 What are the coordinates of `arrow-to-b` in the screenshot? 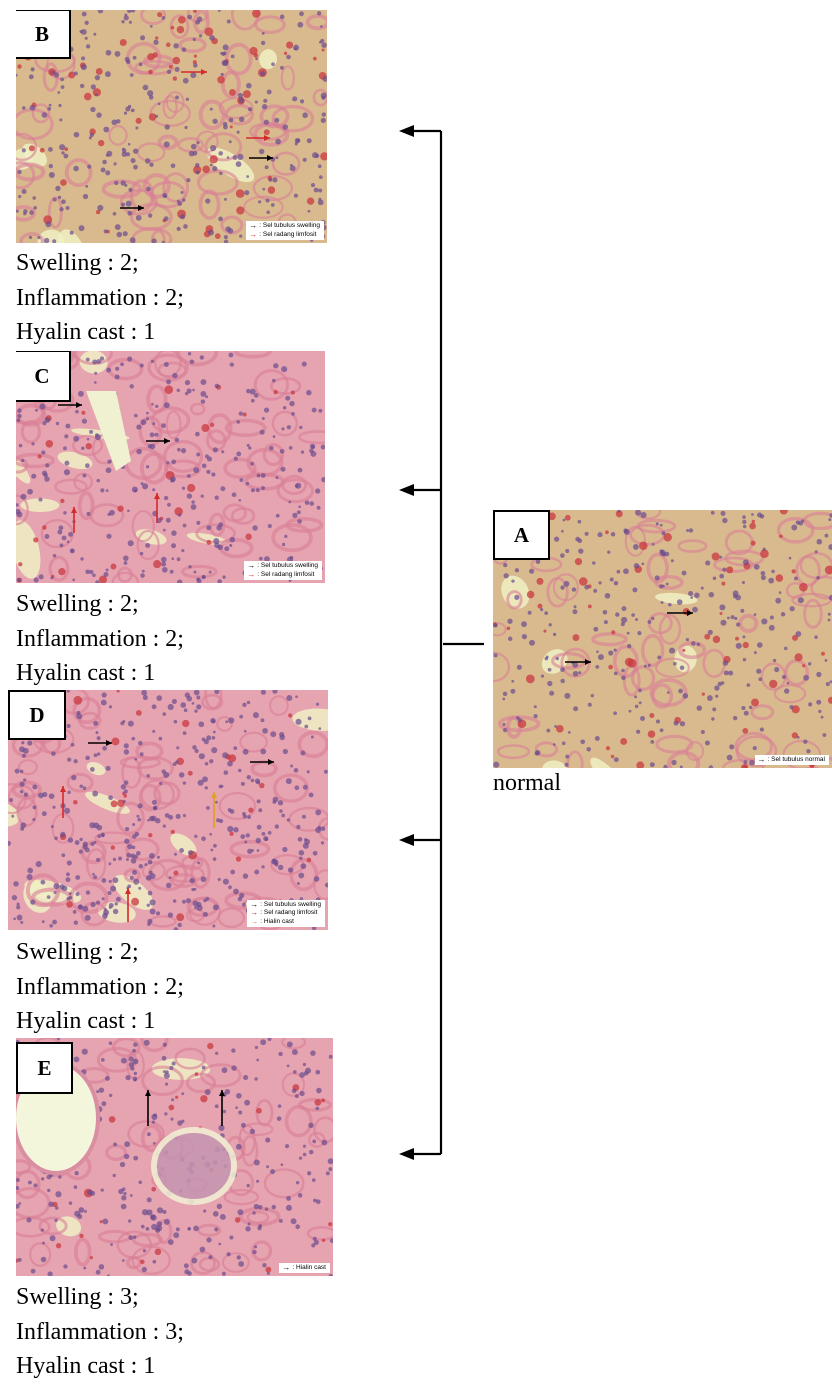 It's located at (420, 131).